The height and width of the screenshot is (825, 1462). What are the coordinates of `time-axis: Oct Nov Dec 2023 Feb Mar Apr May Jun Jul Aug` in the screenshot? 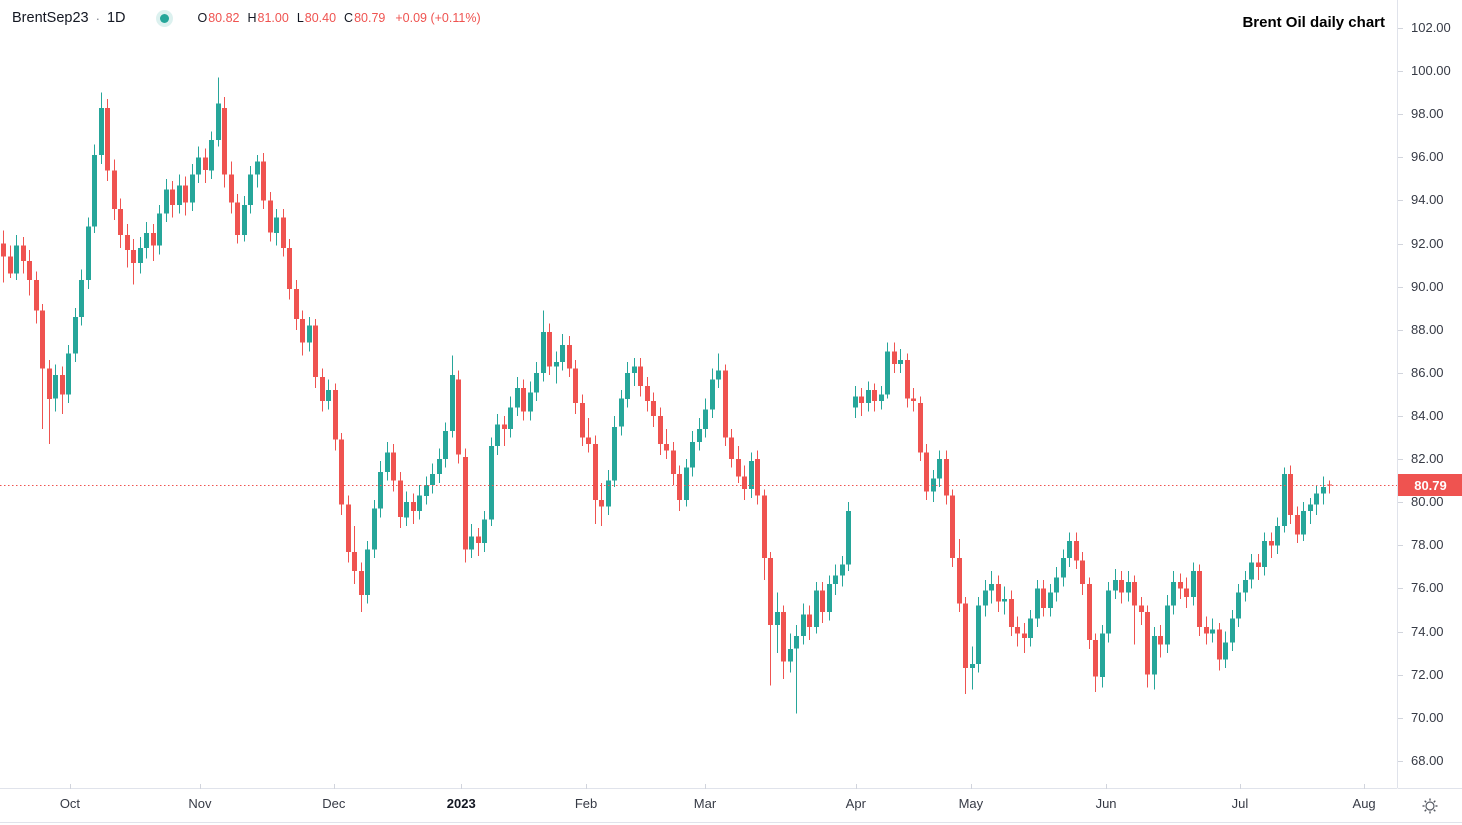 It's located at (731, 803).